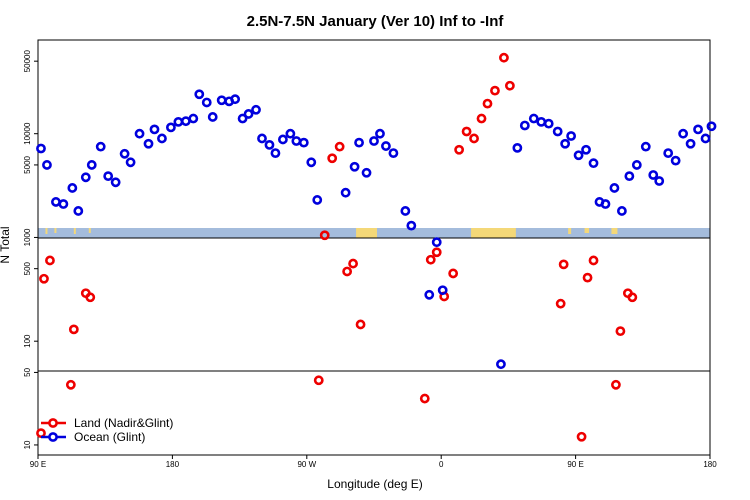 The image size is (750, 500). Describe the element at coordinates (109, 437) in the screenshot. I see `ocean-legend-label: Ocean (Glint)` at that location.